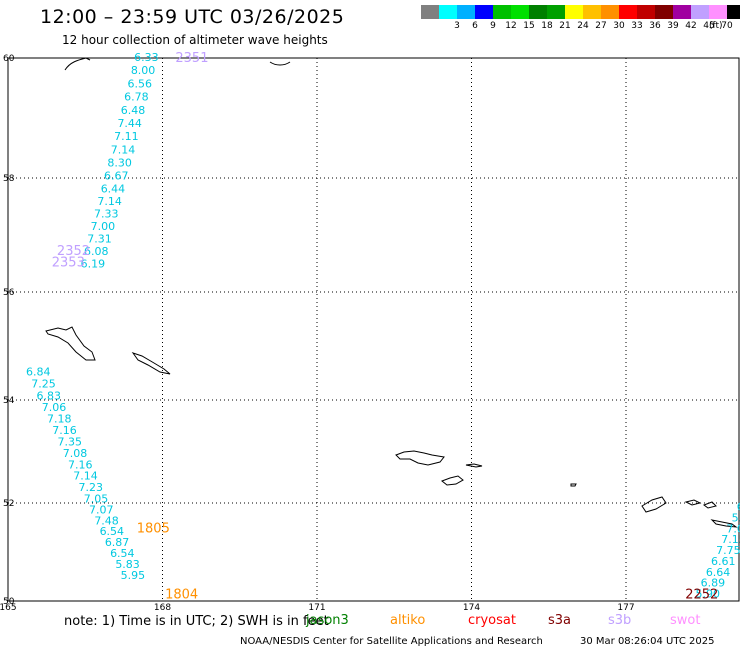 This screenshot has height=650, width=740. I want to click on lat-tick-label: 60, so click(9, 59).